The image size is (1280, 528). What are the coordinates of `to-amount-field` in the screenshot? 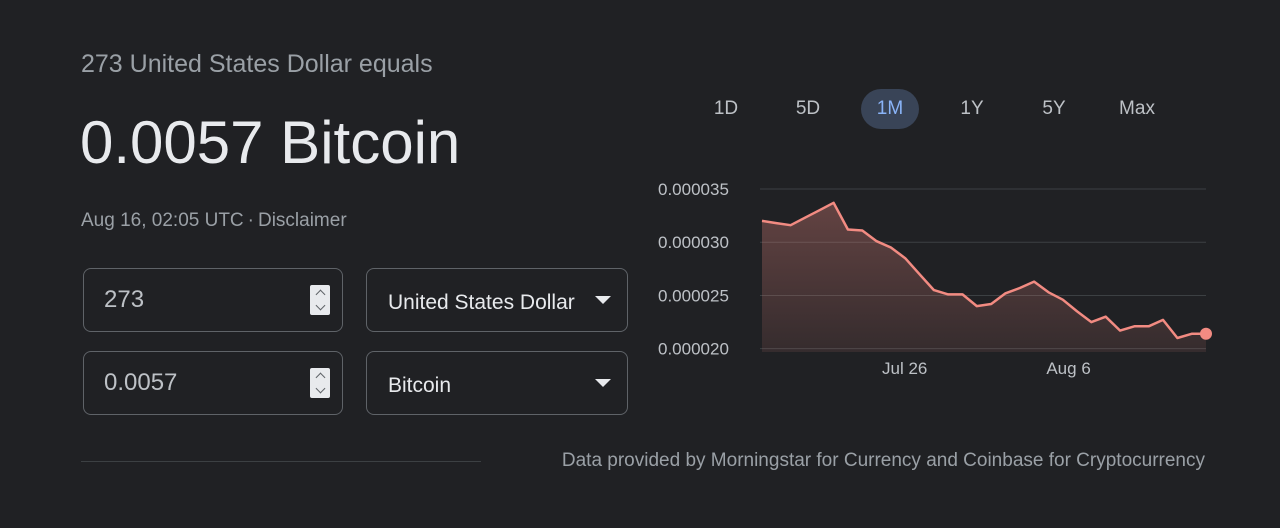 It's located at (213, 383).